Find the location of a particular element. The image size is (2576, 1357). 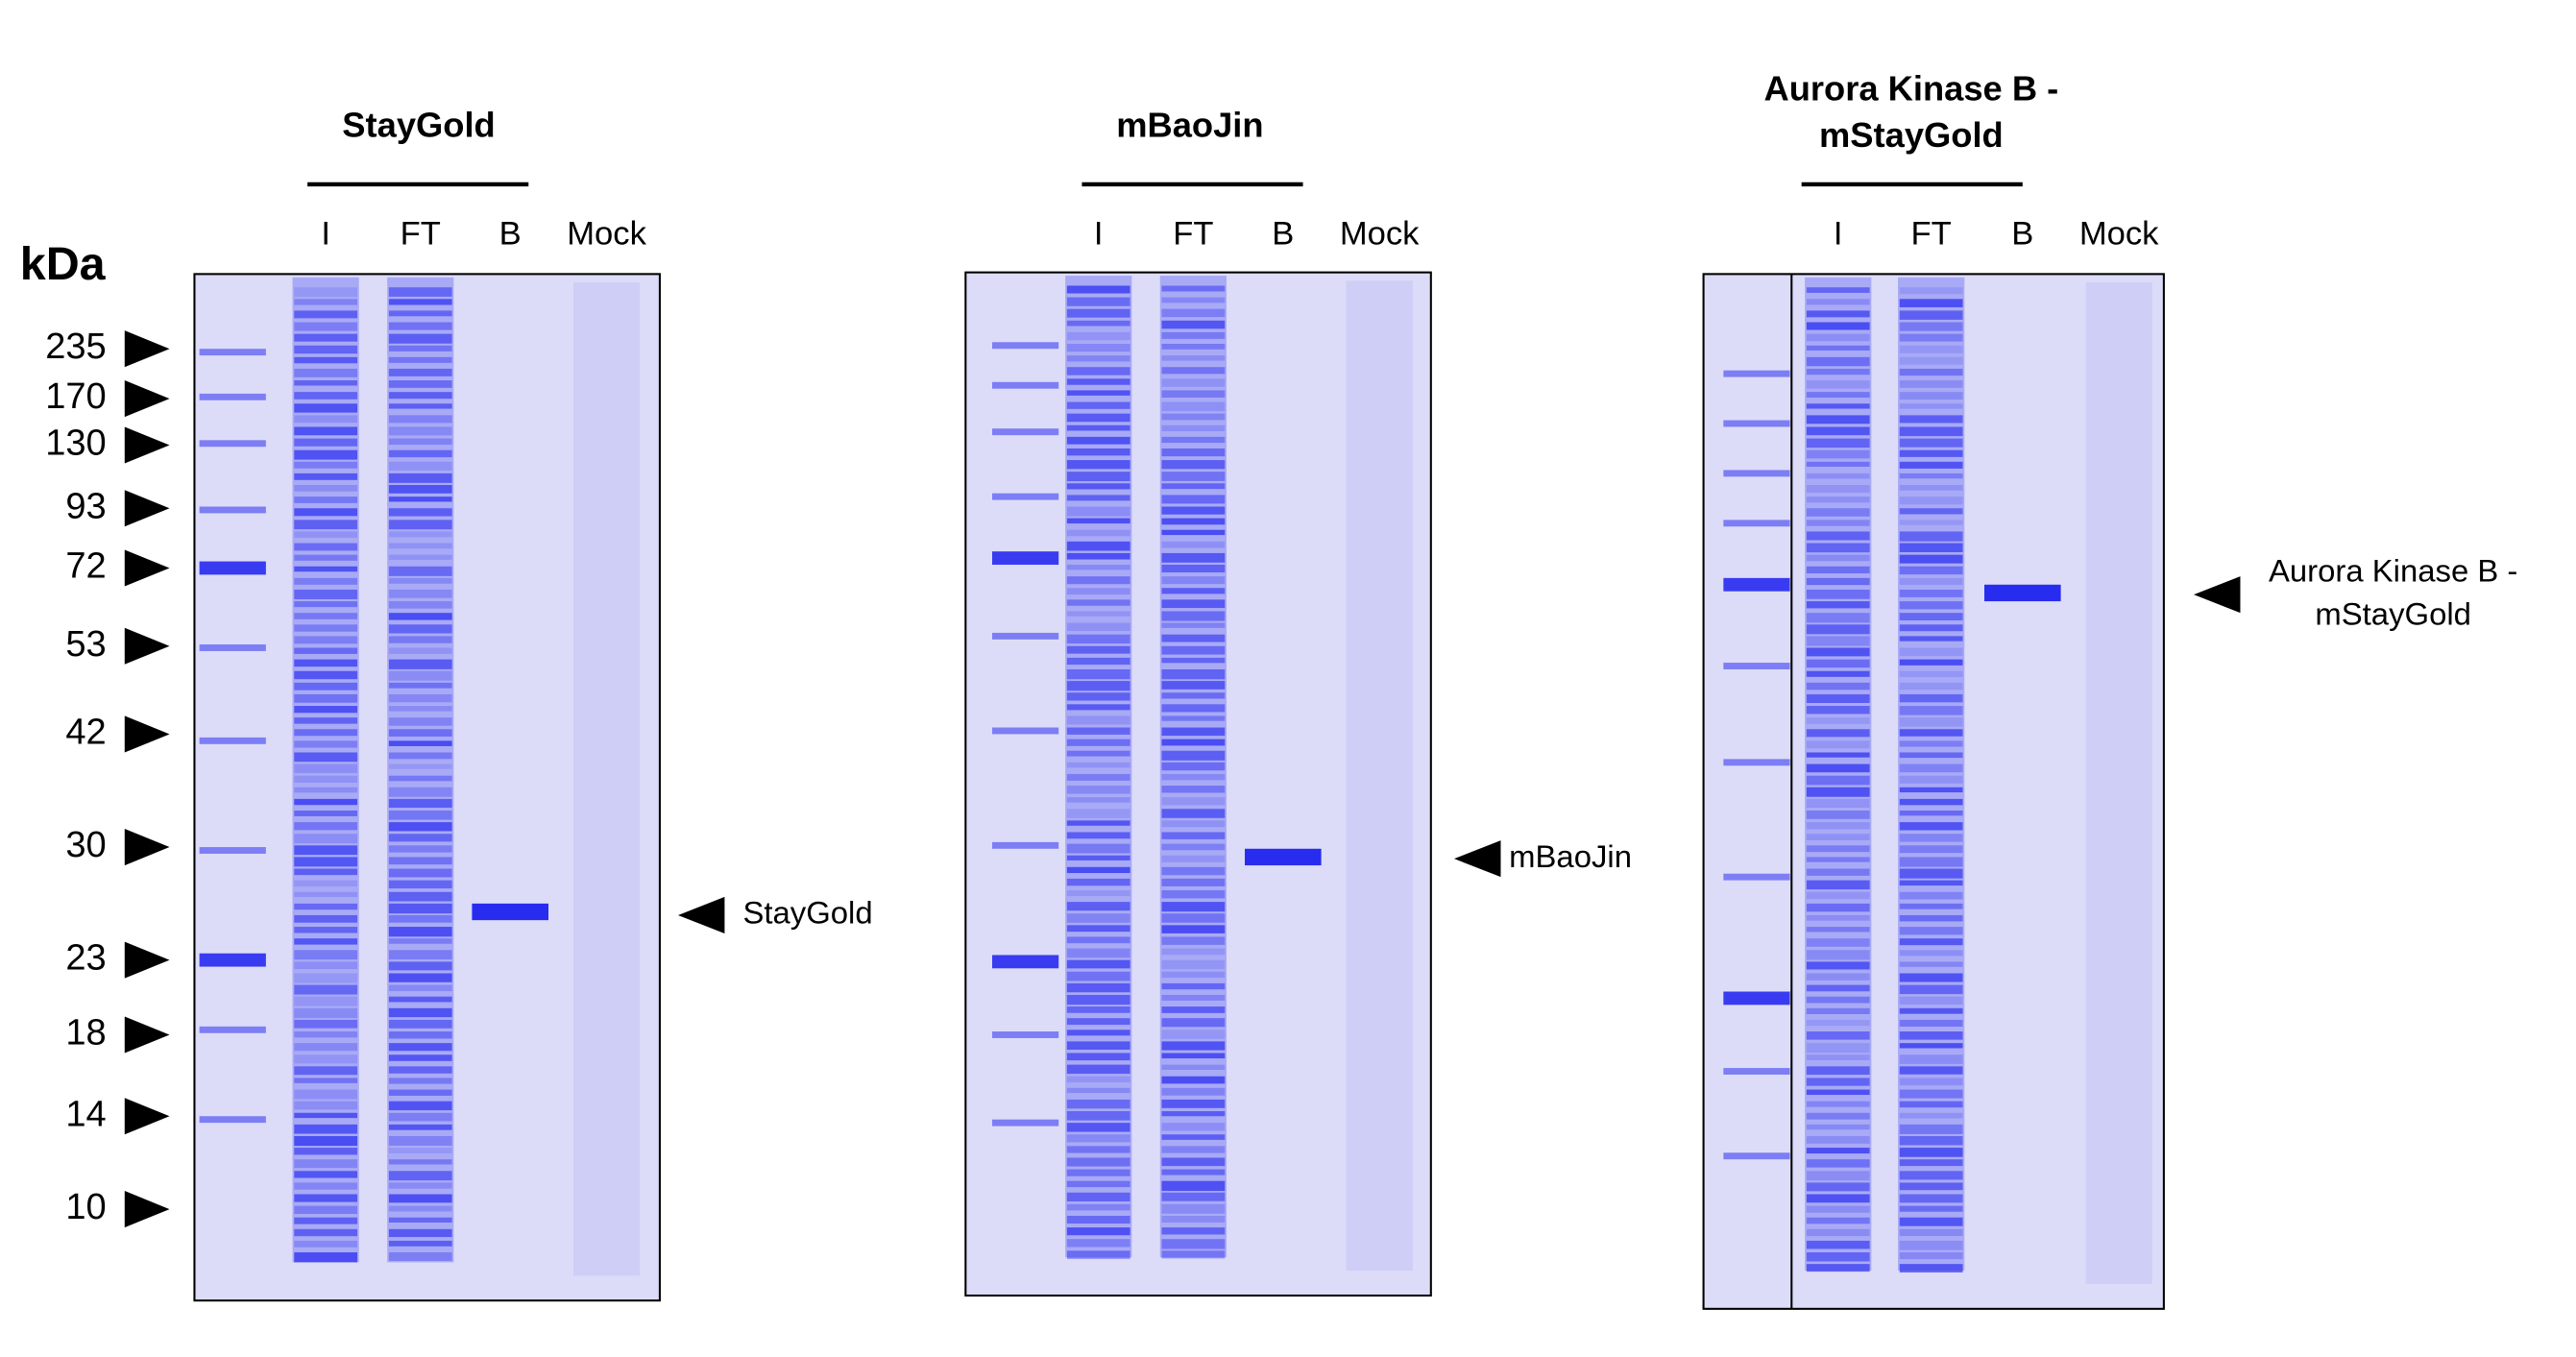

axis-label: kDa is located at coordinates (63, 264).